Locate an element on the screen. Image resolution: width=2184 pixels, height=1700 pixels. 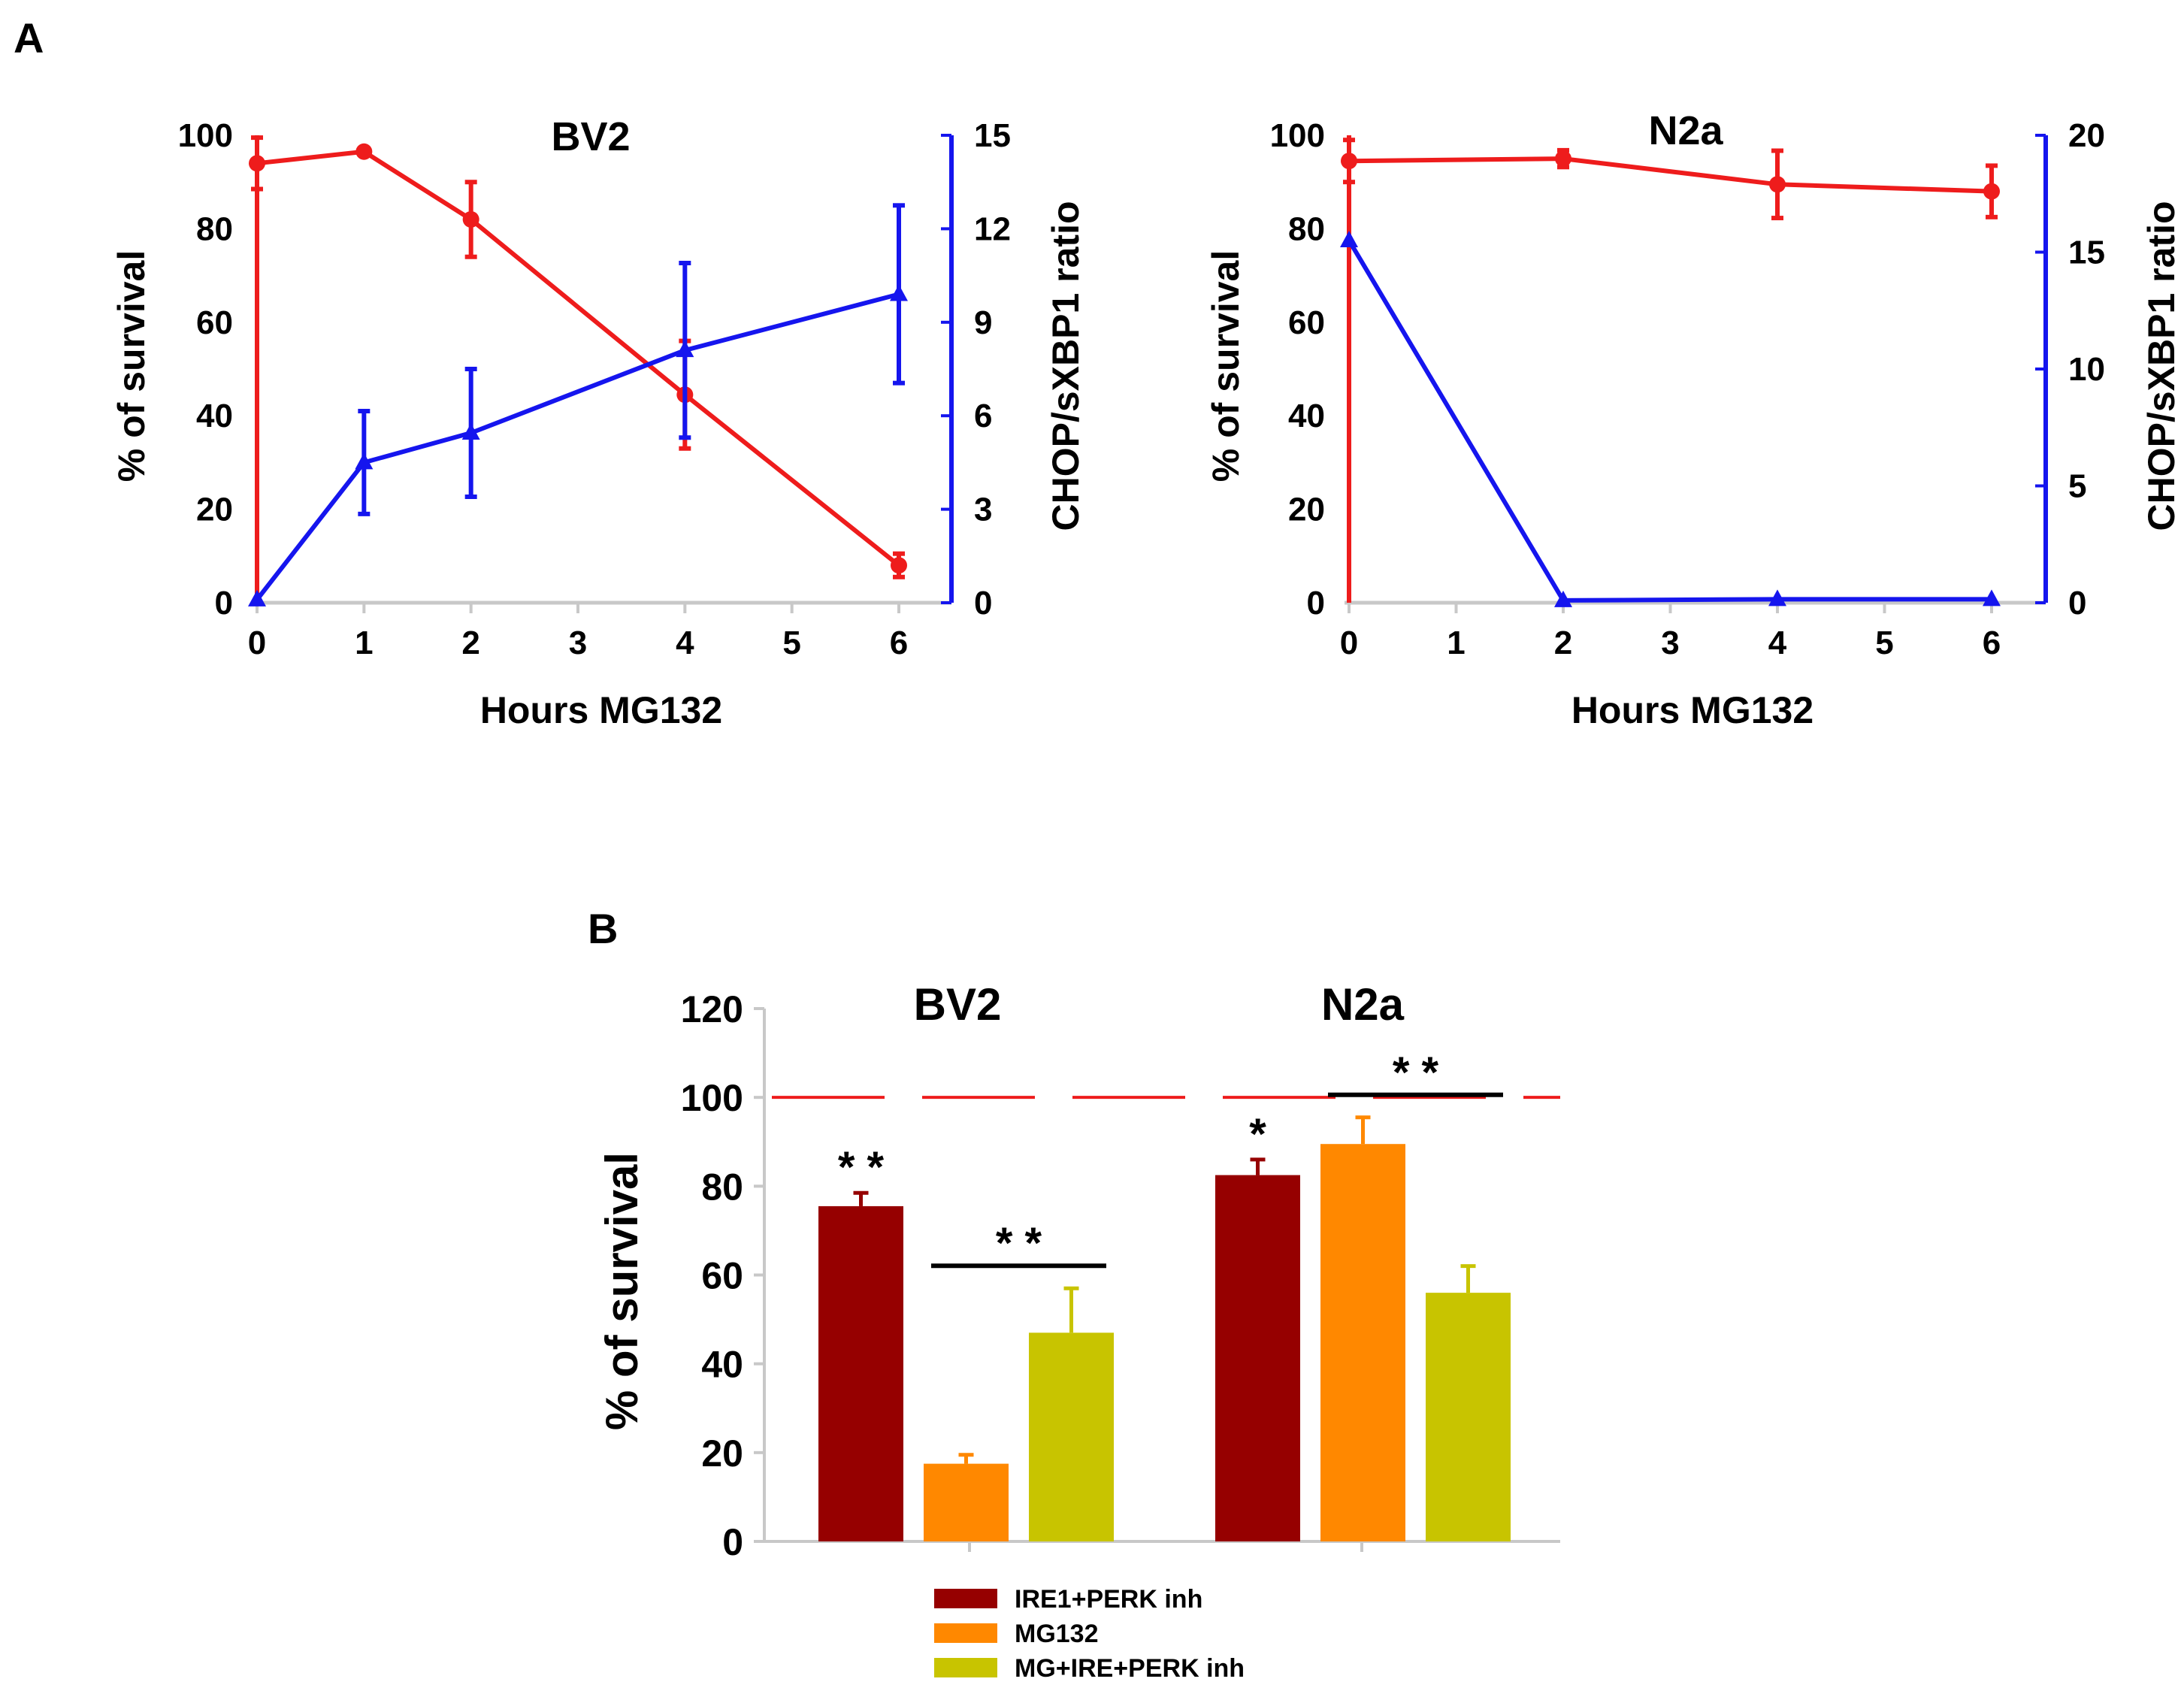
chart-bv2-y-tick-label: 40 is located at coordinates (214, 416).